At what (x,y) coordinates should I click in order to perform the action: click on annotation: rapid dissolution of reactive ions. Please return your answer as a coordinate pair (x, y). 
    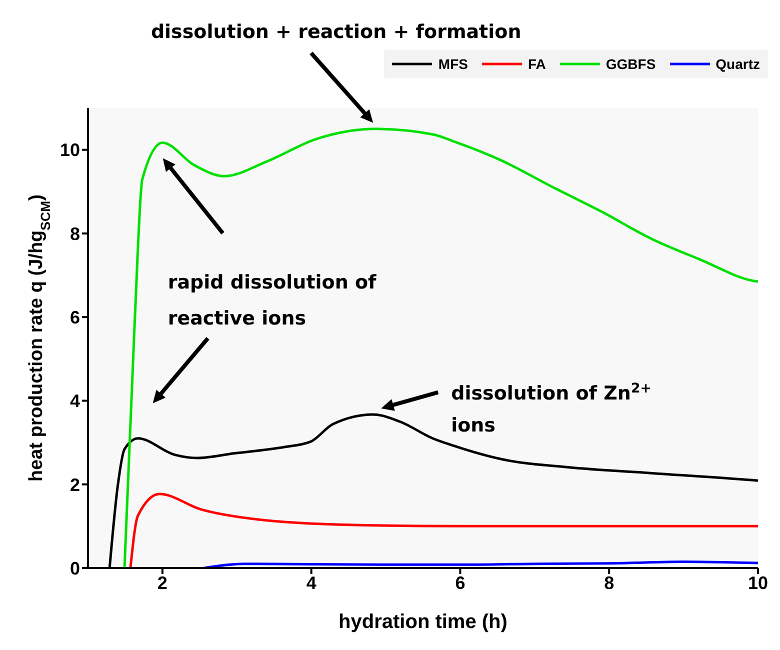
    Looking at the image, I should click on (273, 300).